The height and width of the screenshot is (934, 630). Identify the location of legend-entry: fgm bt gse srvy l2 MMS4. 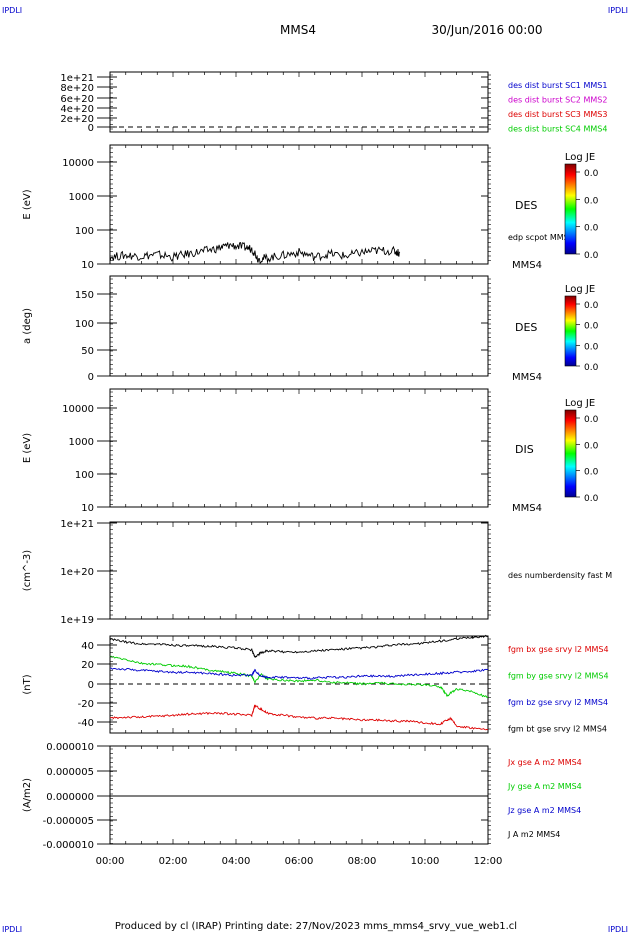
(557, 729).